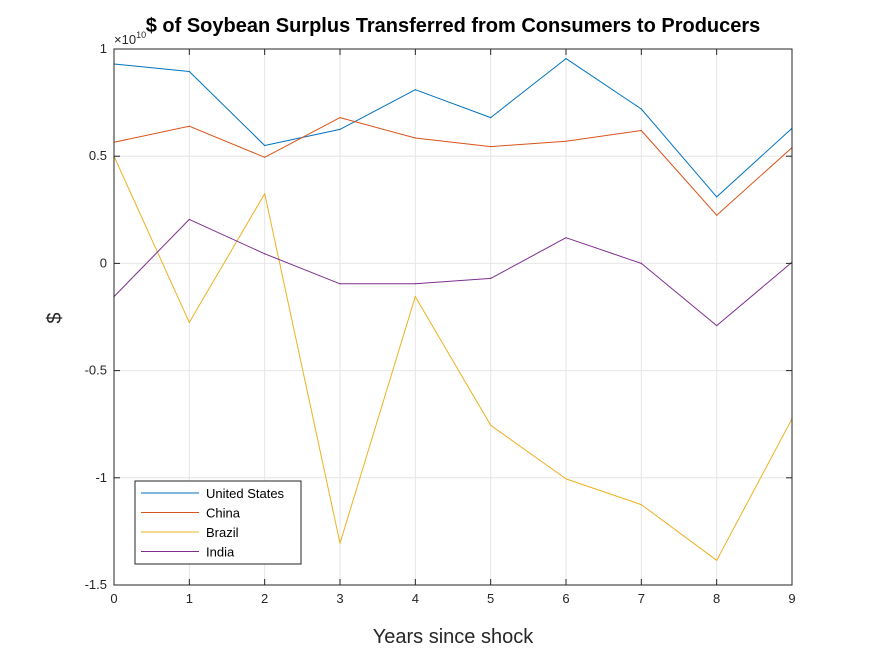  What do you see at coordinates (141, 35) in the screenshot?
I see `y-exponent-power: 10` at bounding box center [141, 35].